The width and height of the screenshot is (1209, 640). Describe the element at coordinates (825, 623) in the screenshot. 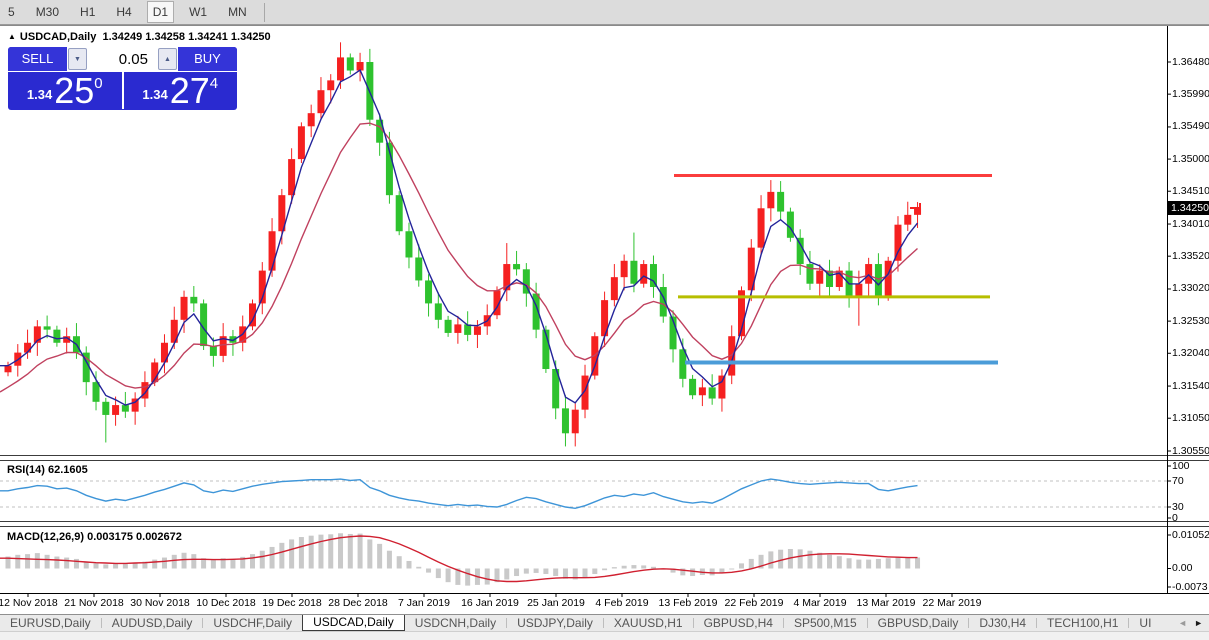

I see `chart-tab-sp500-m15: SP500,M15` at that location.